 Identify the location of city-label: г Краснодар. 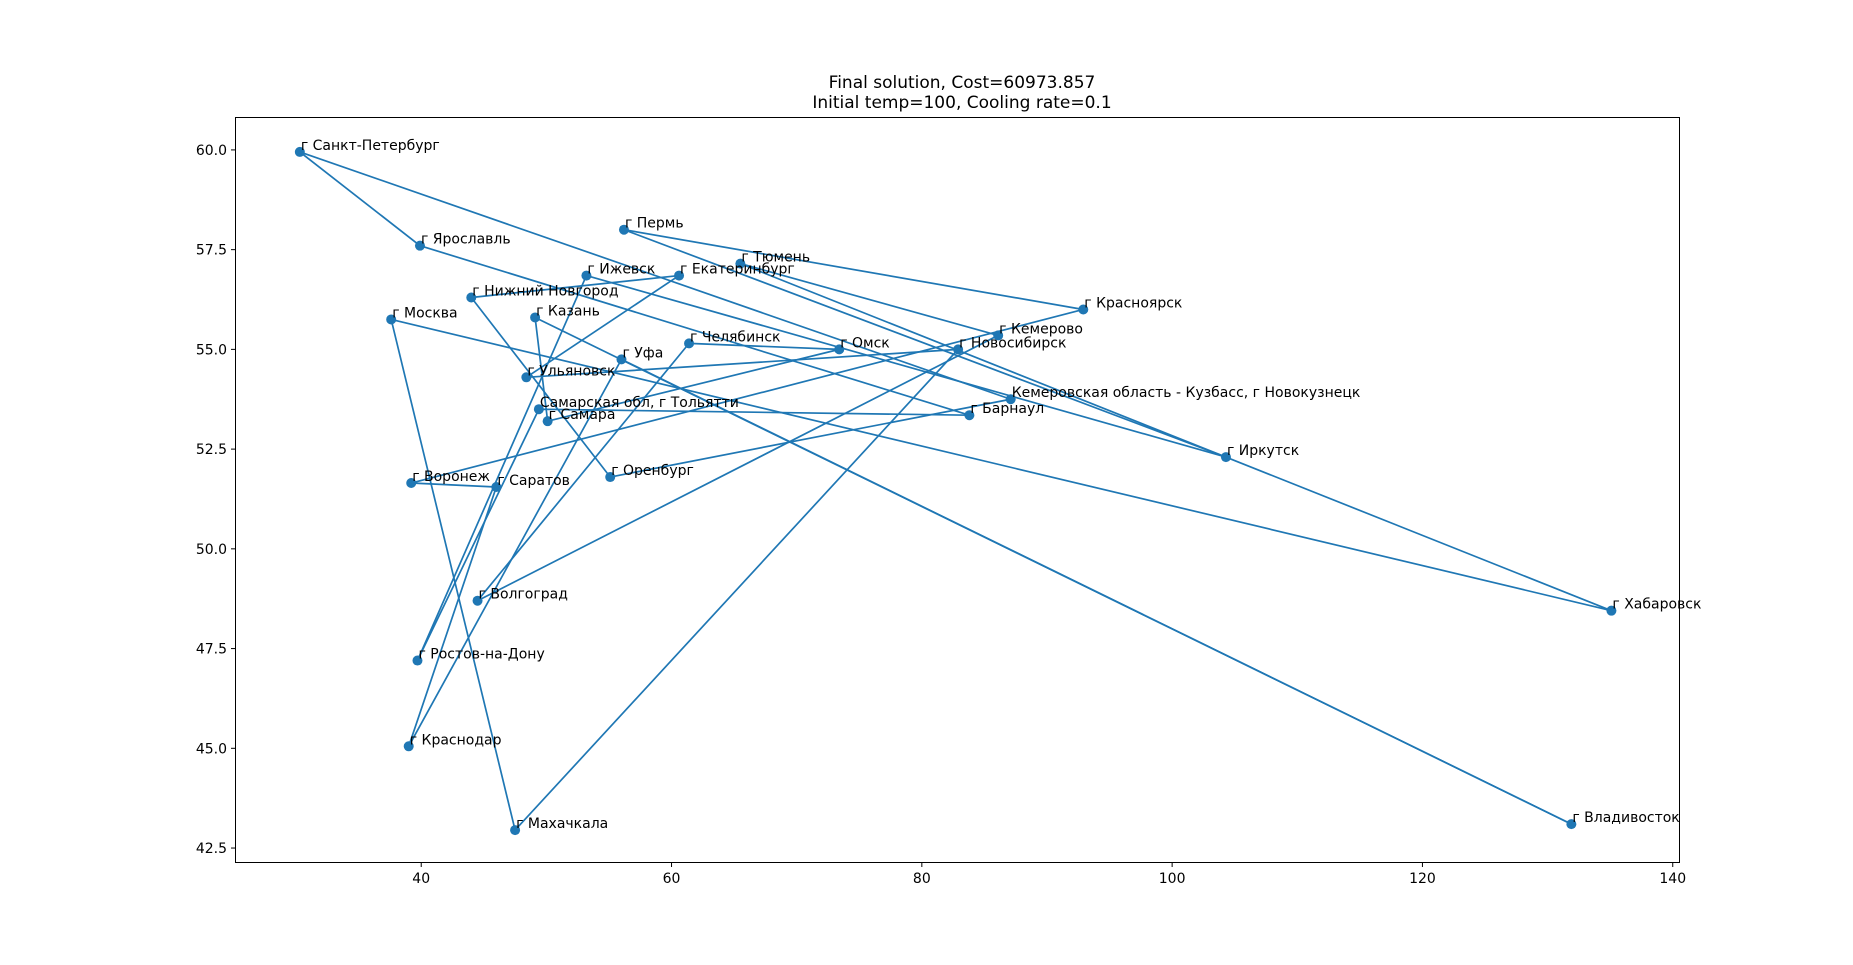
(456, 740).